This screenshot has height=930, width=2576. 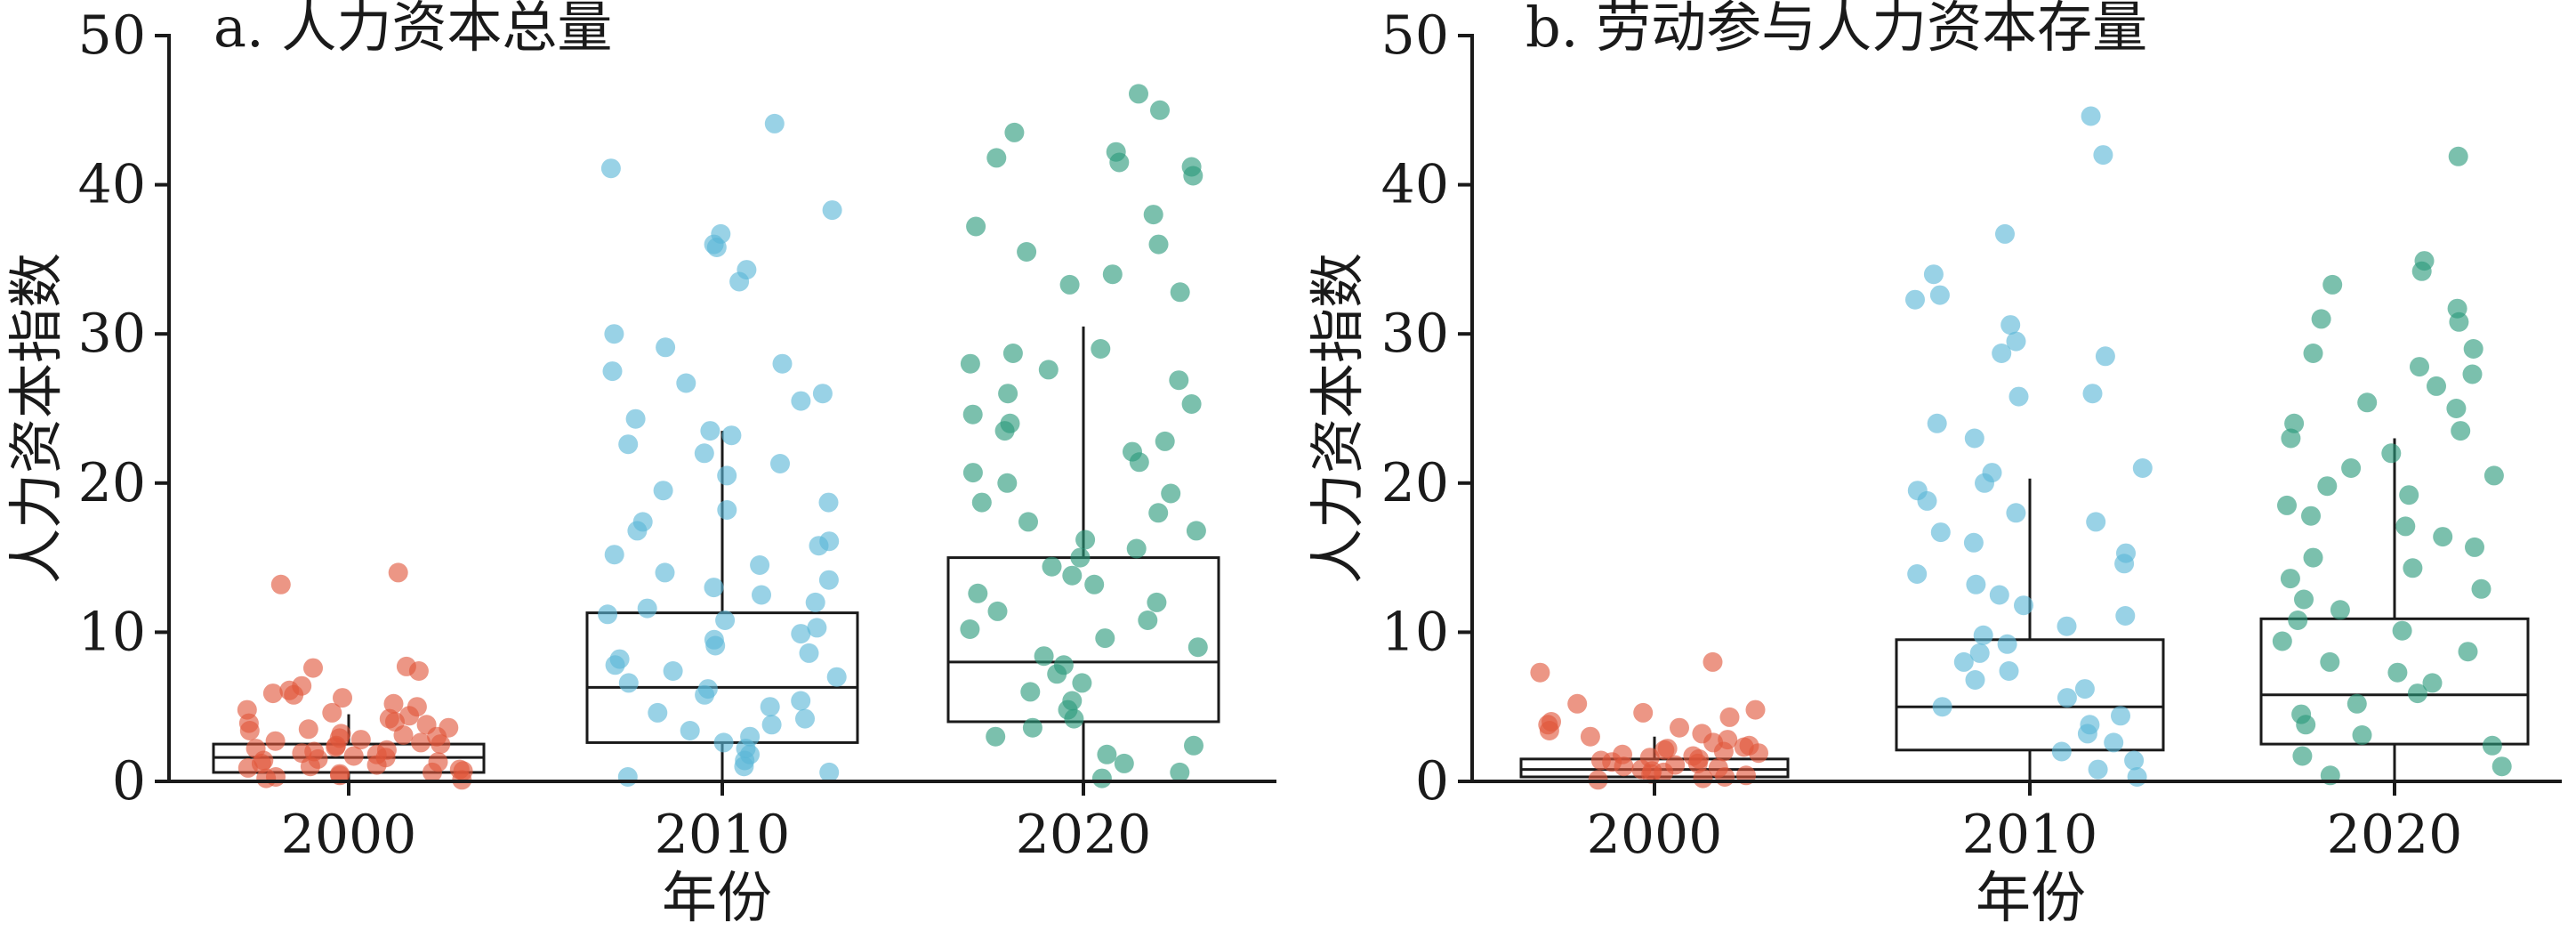 What do you see at coordinates (1415, 483) in the screenshot?
I see `panel-b-ytick-label-20: 20` at bounding box center [1415, 483].